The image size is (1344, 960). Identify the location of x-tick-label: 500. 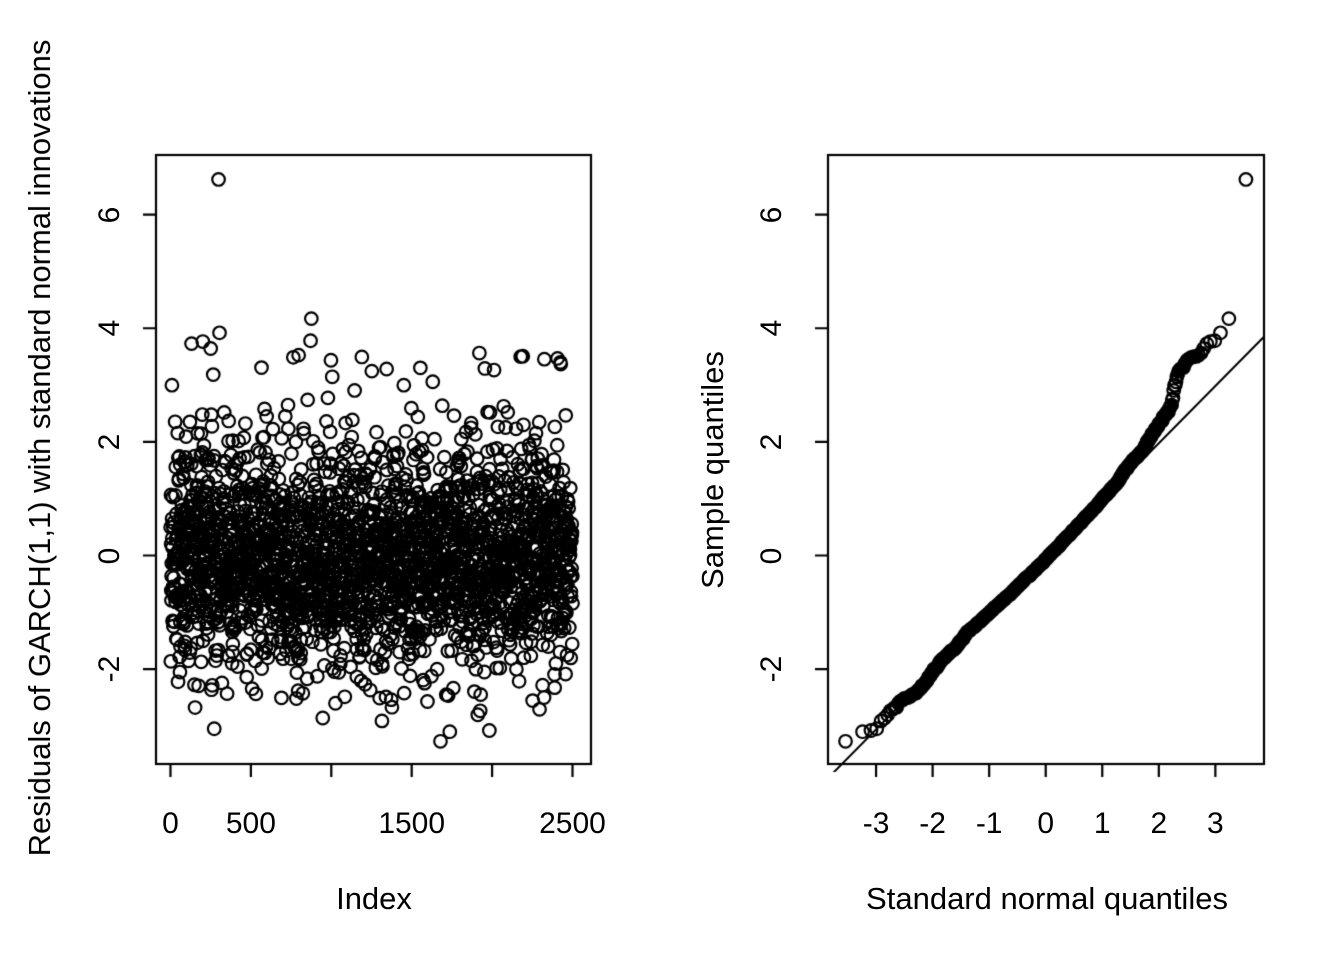
(250, 823).